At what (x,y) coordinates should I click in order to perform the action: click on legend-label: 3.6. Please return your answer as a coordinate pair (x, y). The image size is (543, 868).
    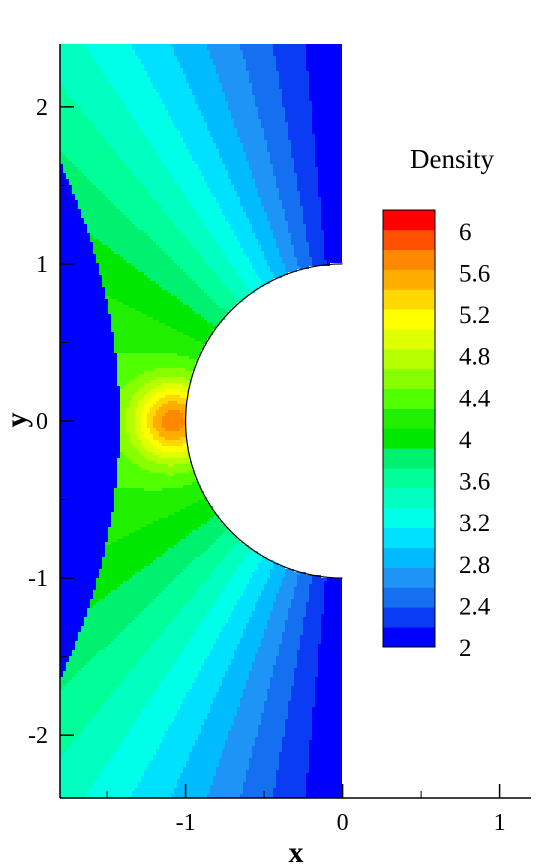
    Looking at the image, I should click on (474, 482).